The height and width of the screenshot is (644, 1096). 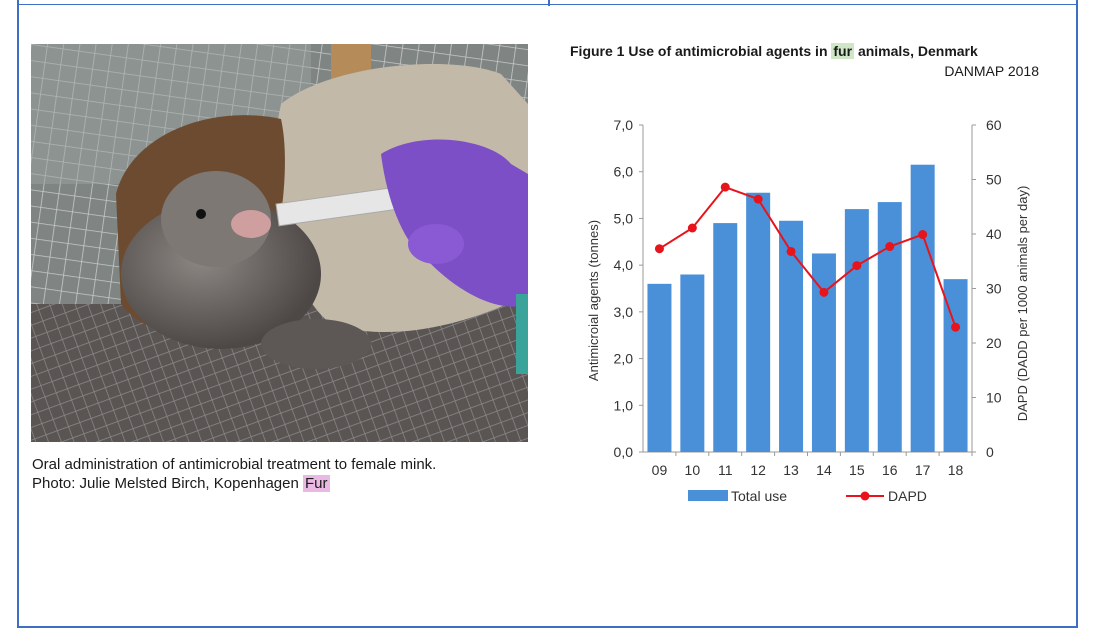 I want to click on right-tick-label: 60, so click(x=994, y=125).